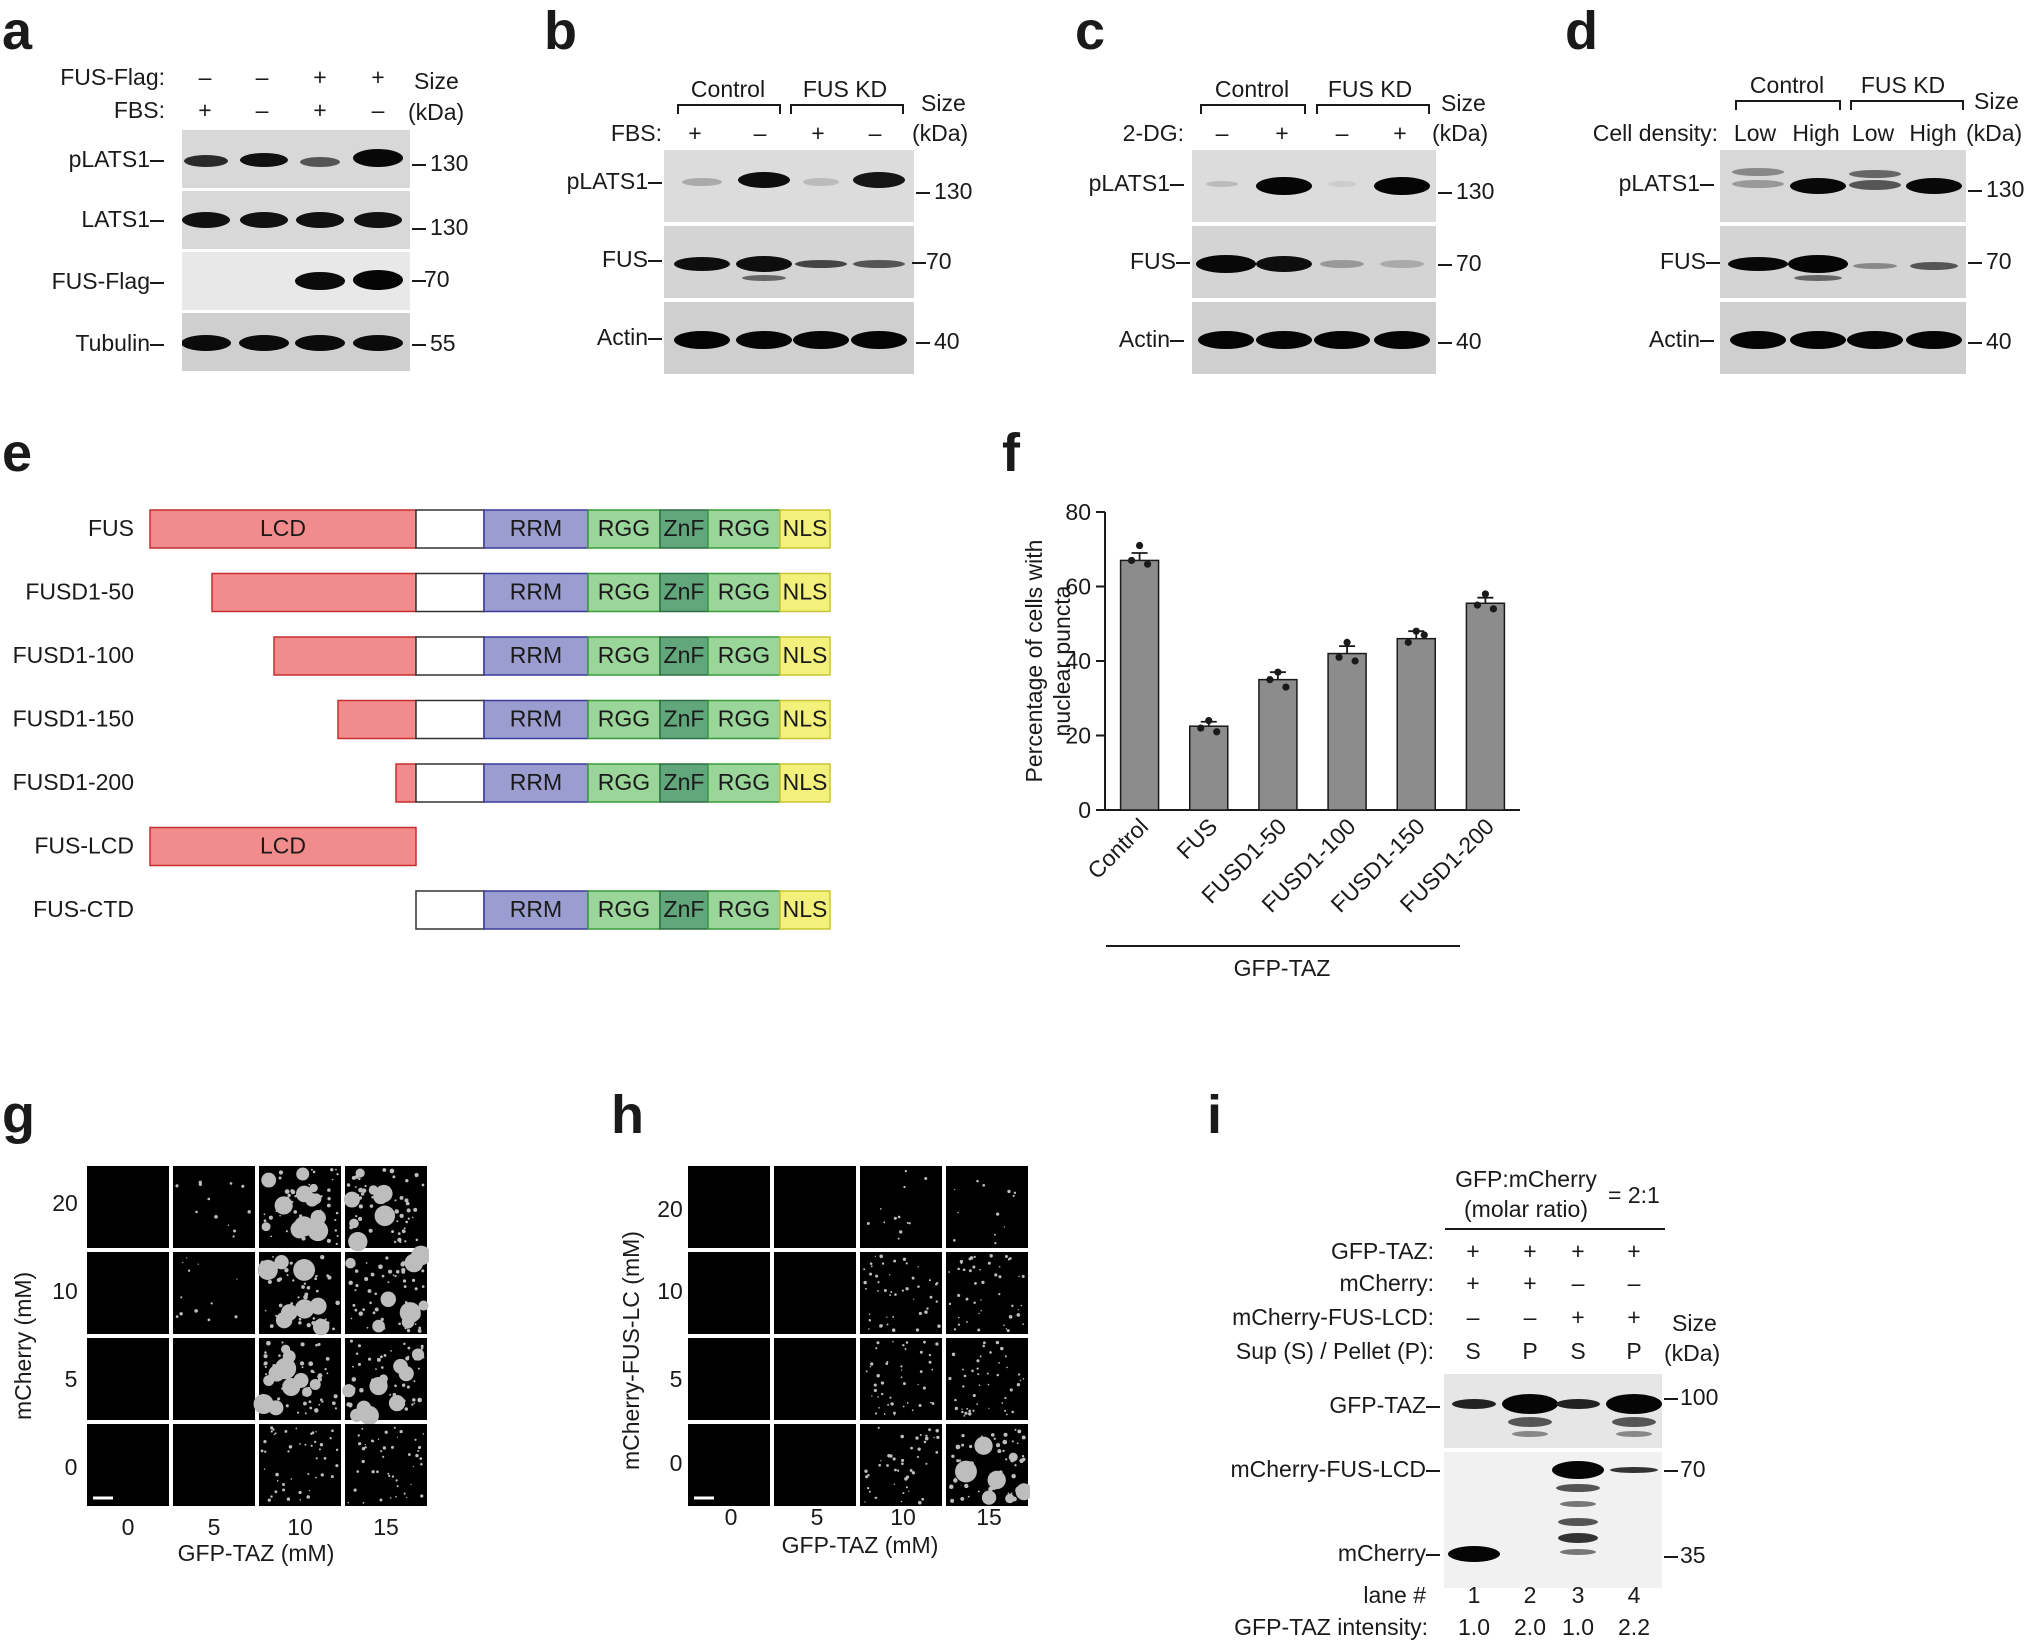 The height and width of the screenshot is (1646, 2030). I want to click on y-axis-label: Percentage of cells withnuclear puncta, so click(1048, 661).